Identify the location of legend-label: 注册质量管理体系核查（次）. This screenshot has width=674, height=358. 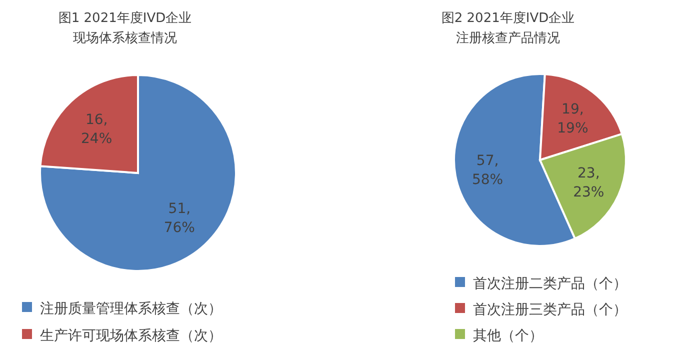
(131, 309).